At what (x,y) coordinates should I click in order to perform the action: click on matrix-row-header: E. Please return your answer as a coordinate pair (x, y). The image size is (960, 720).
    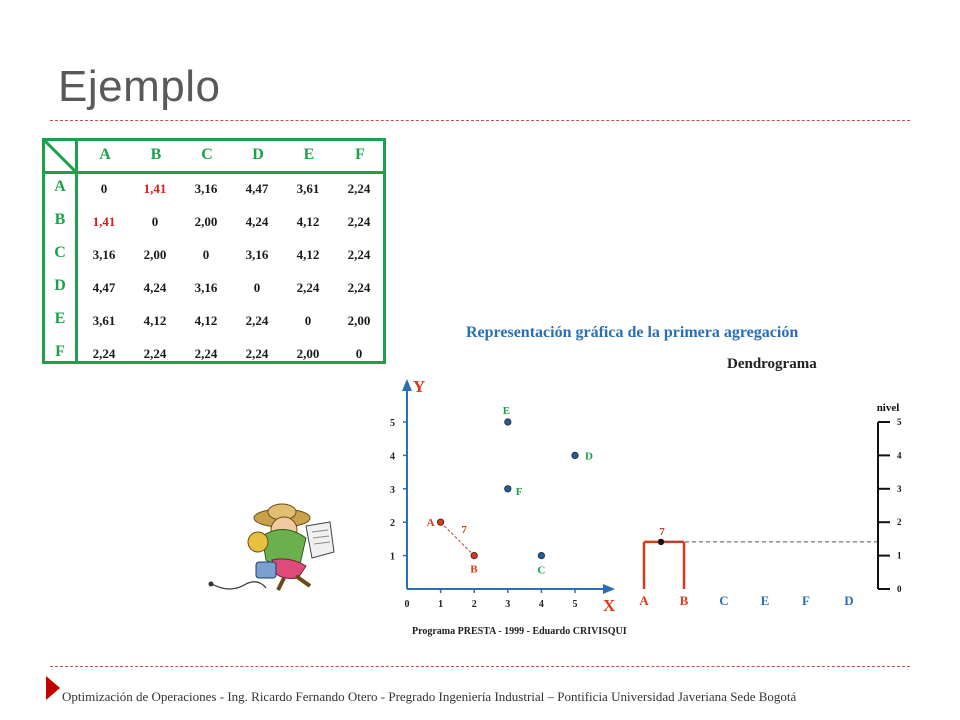
    Looking at the image, I should click on (60, 318).